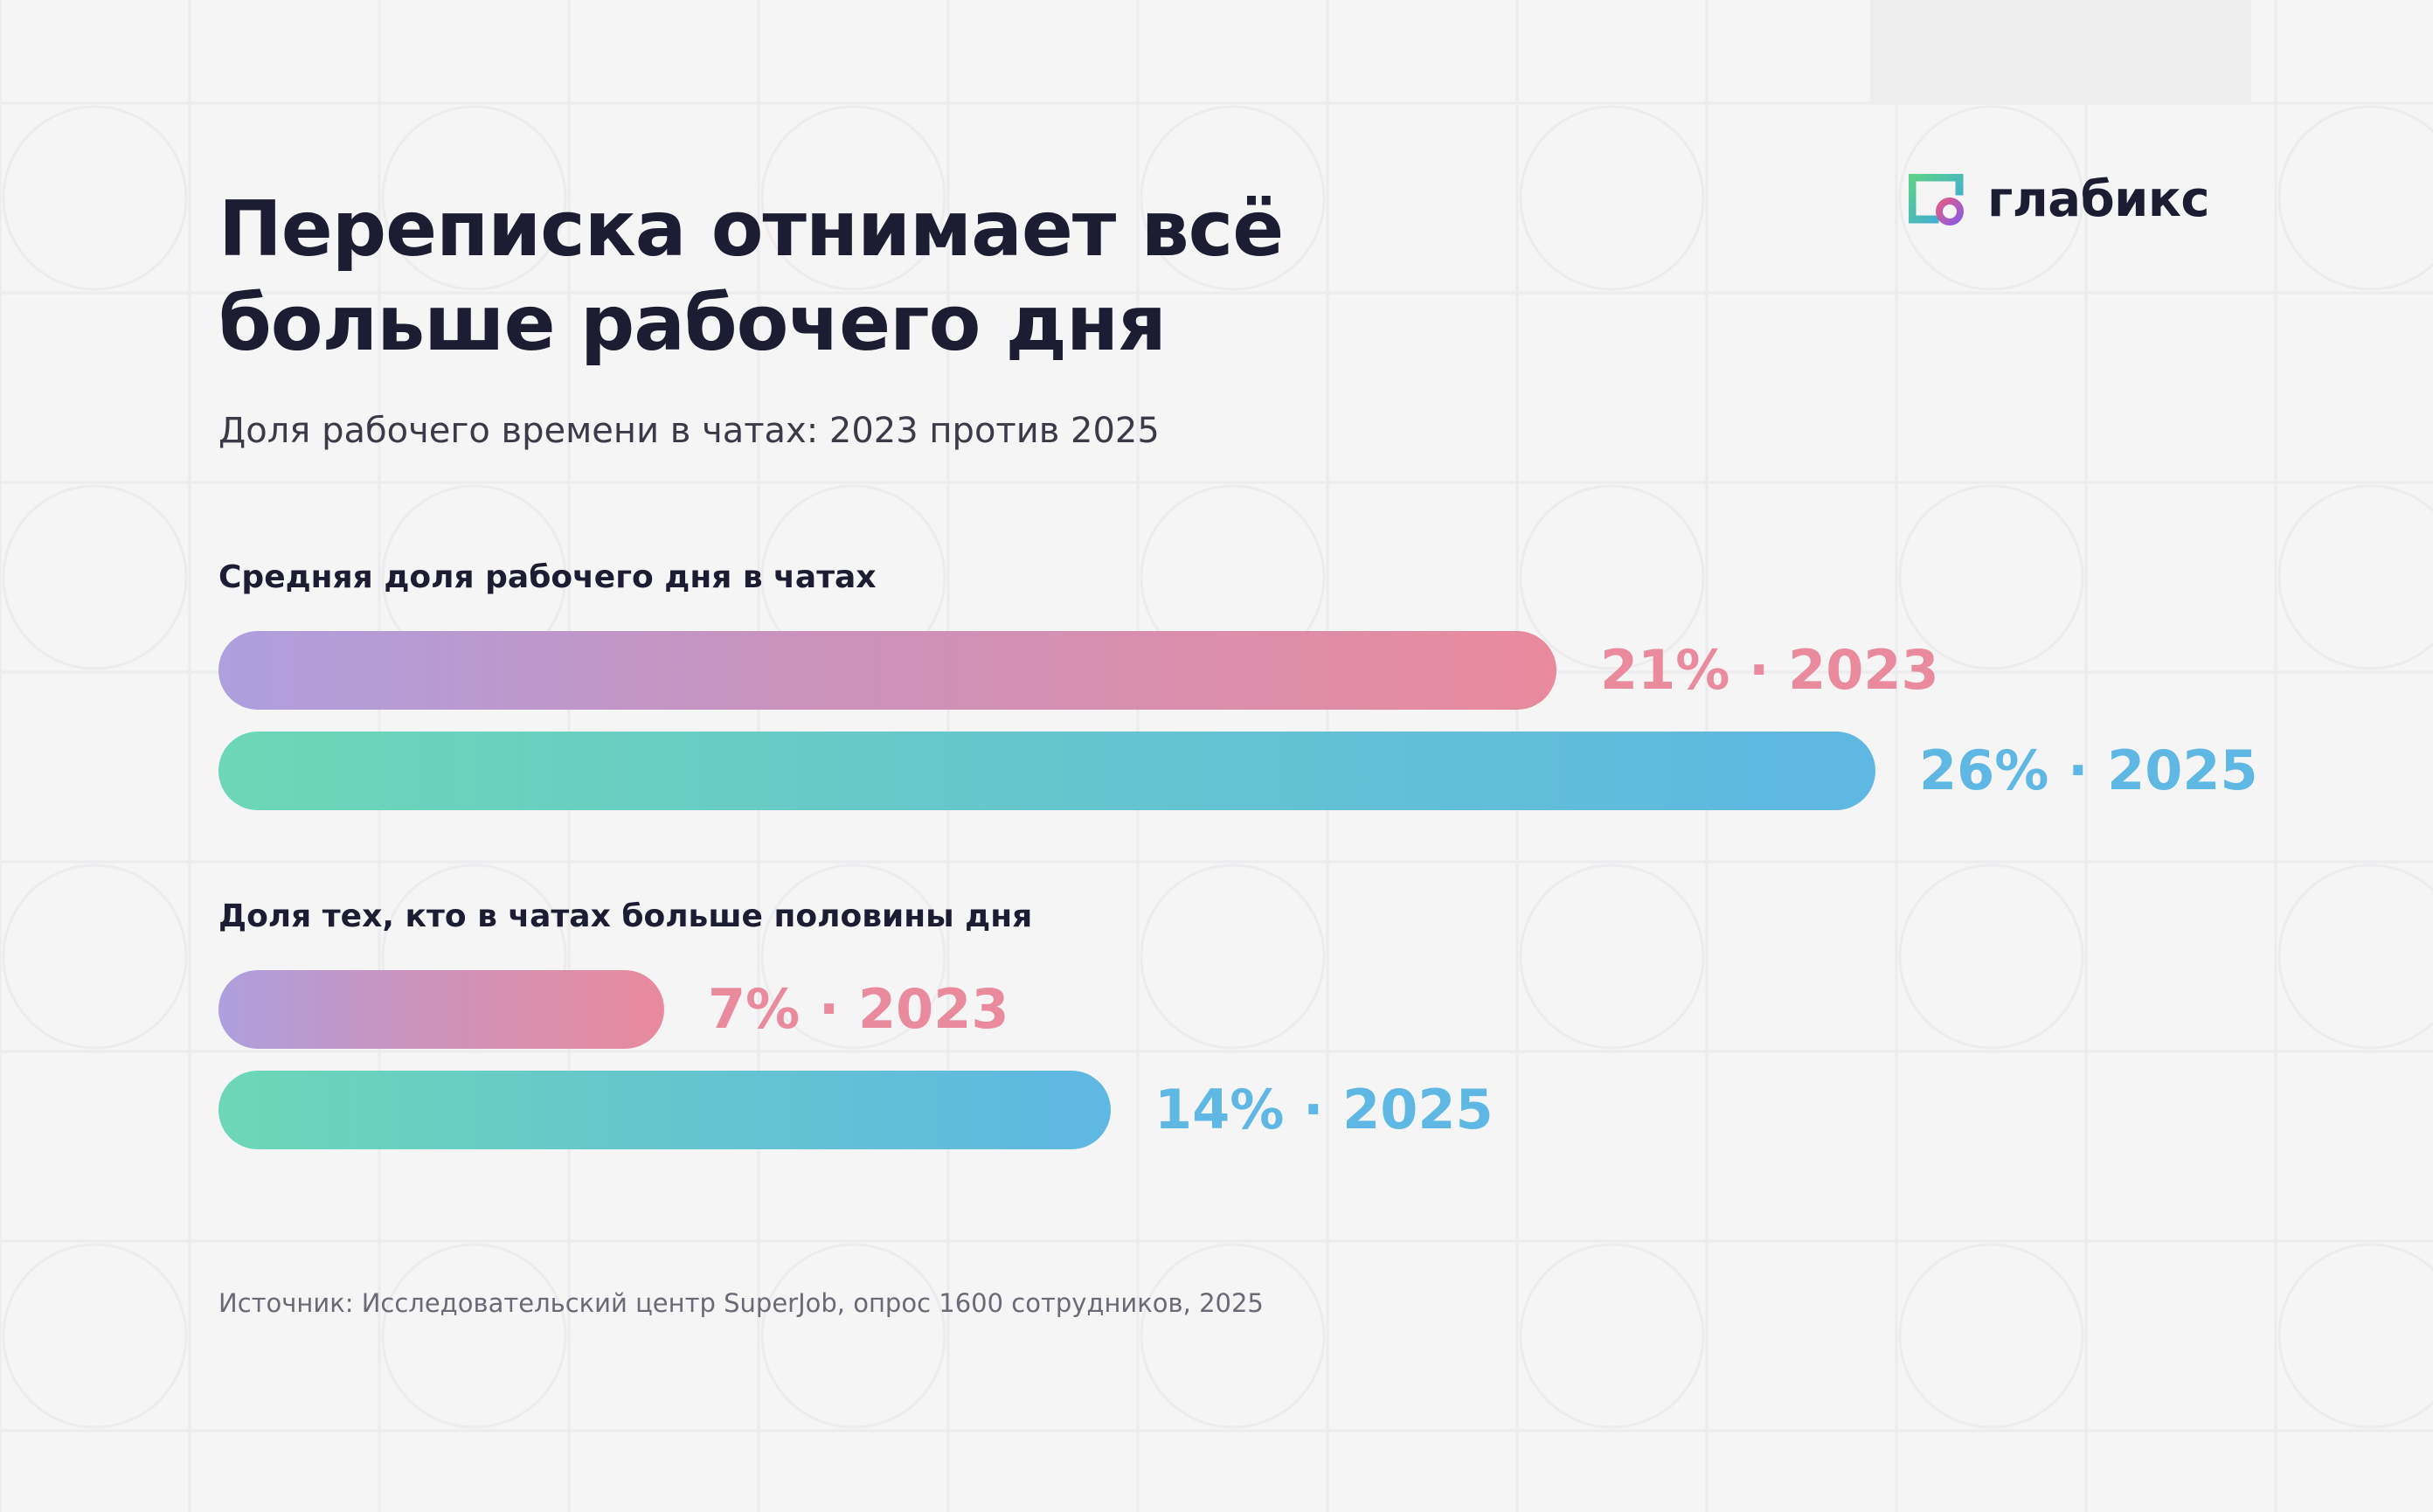  Describe the element at coordinates (547, 577) in the screenshot. I see `group-title: Средняя доля рабочего дня в чатах` at that location.